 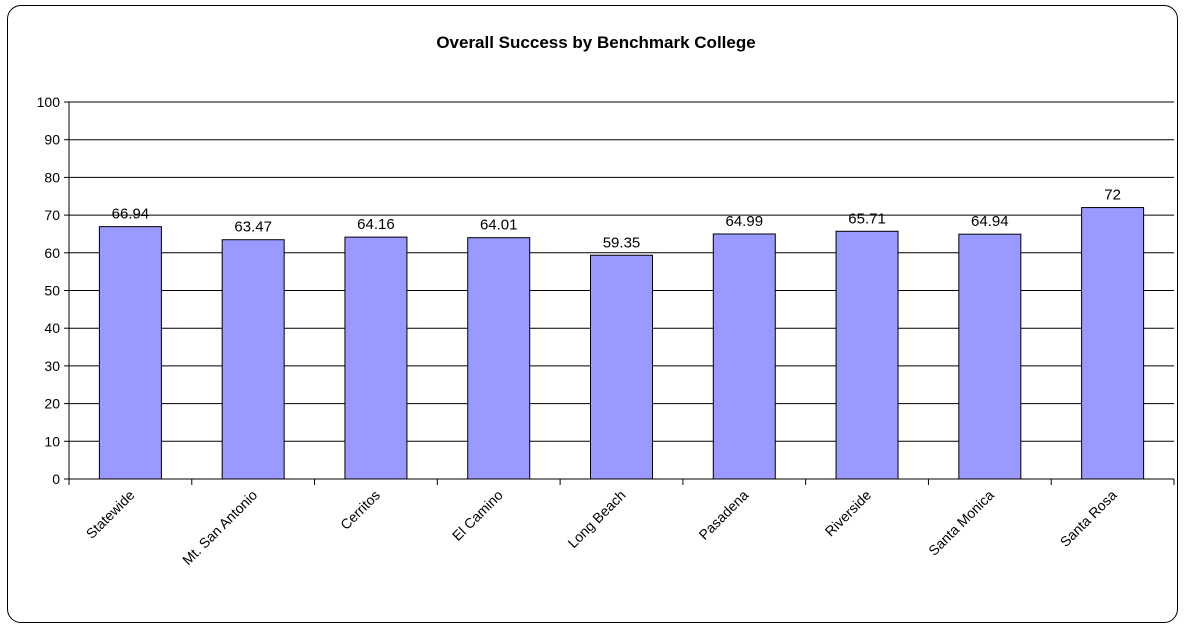 I want to click on y-tick-label: 90, so click(x=52, y=140).